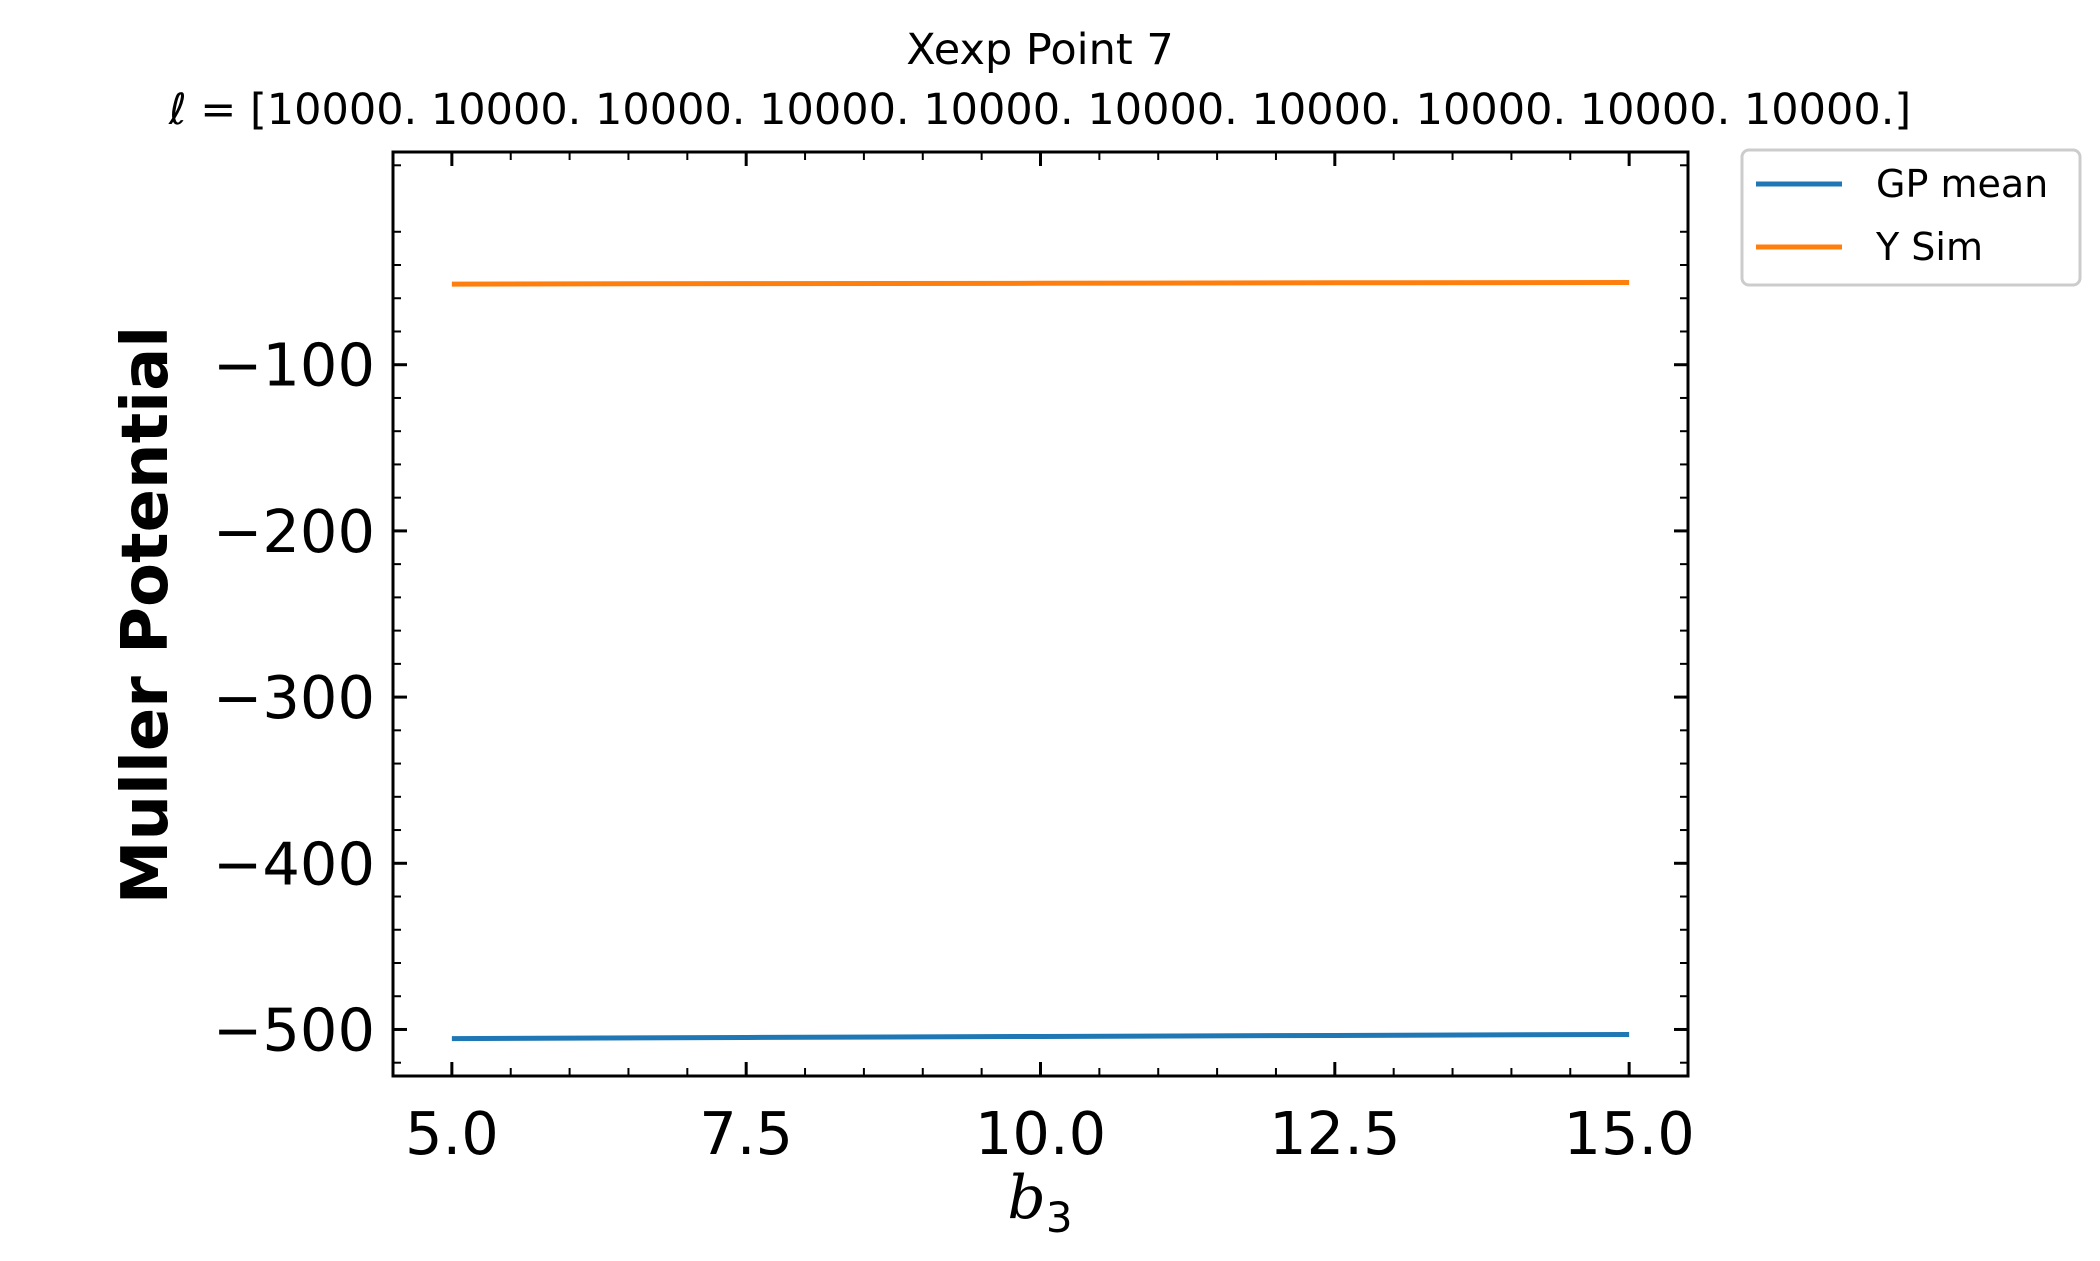 Image resolution: width=2100 pixels, height=1261 pixels. I want to click on legend-label: GP mean, so click(1962, 184).